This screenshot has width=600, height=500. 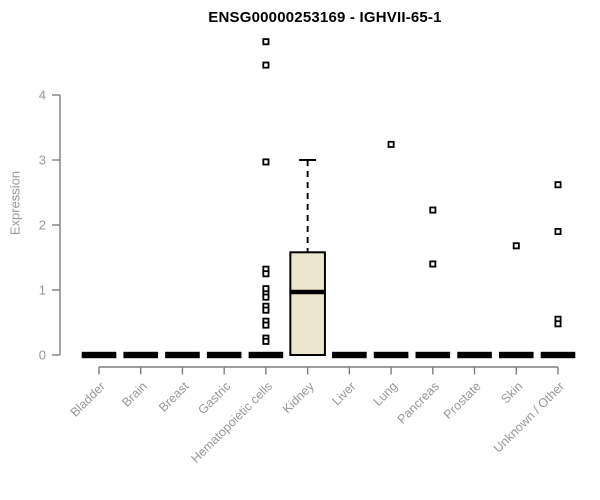 What do you see at coordinates (307, 303) in the screenshot?
I see `box` at bounding box center [307, 303].